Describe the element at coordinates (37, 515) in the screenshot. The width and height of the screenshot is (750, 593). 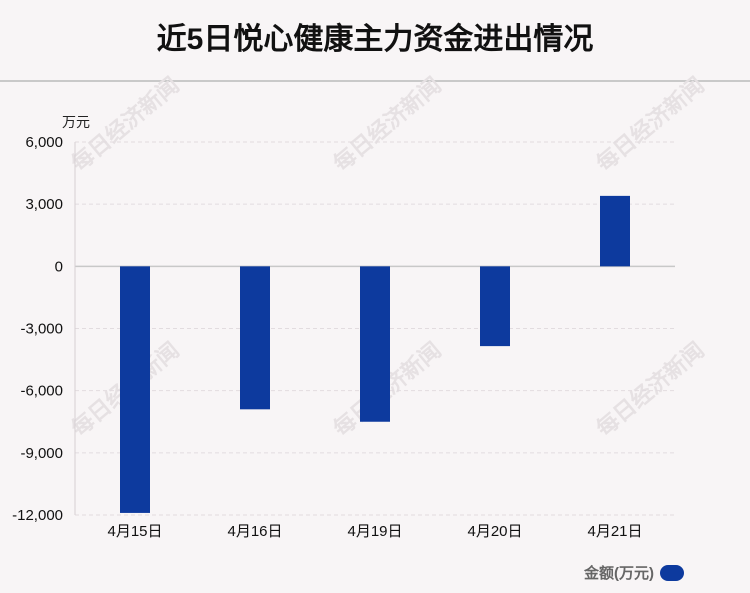
I see `y-tick-label: -12,000` at that location.